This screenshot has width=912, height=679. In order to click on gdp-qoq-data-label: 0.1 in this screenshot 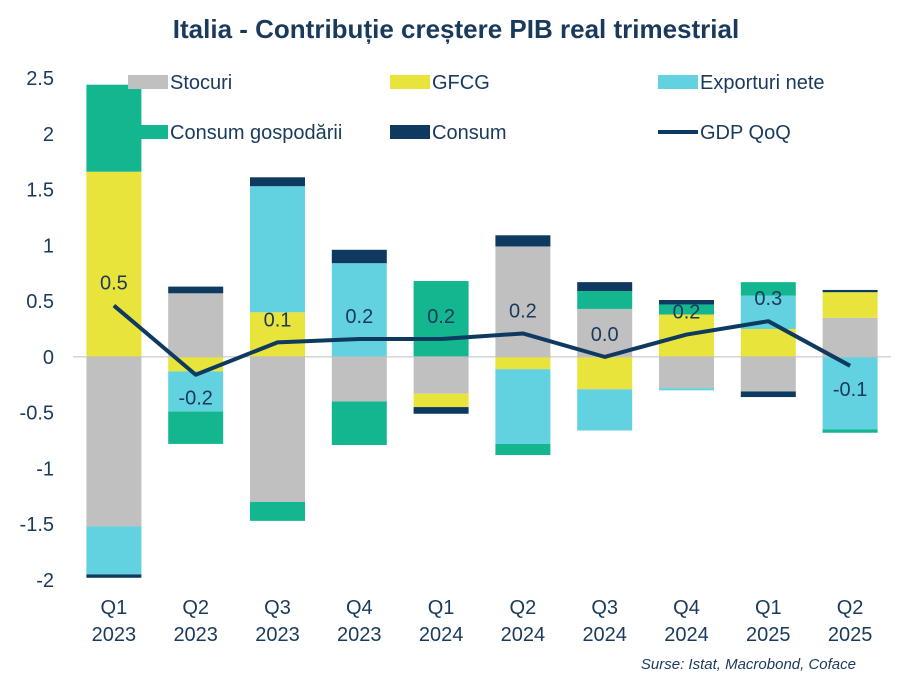, I will do `click(278, 320)`.